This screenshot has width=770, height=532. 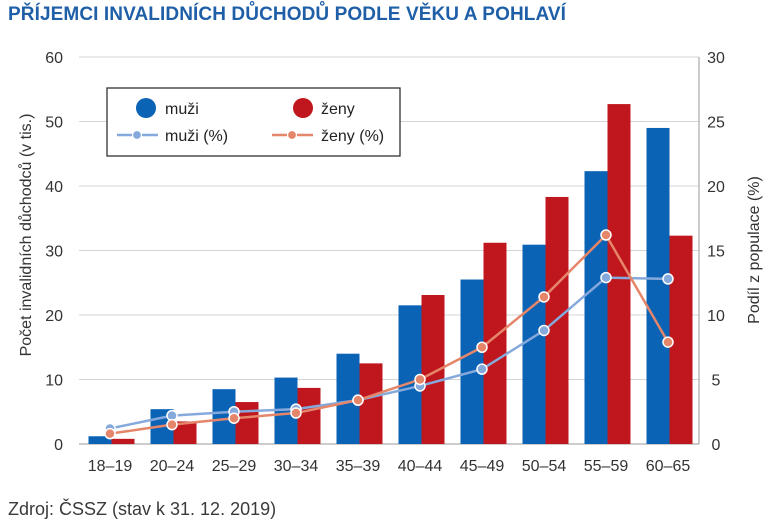 I want to click on x-tick-label: 18–19, so click(x=110, y=466).